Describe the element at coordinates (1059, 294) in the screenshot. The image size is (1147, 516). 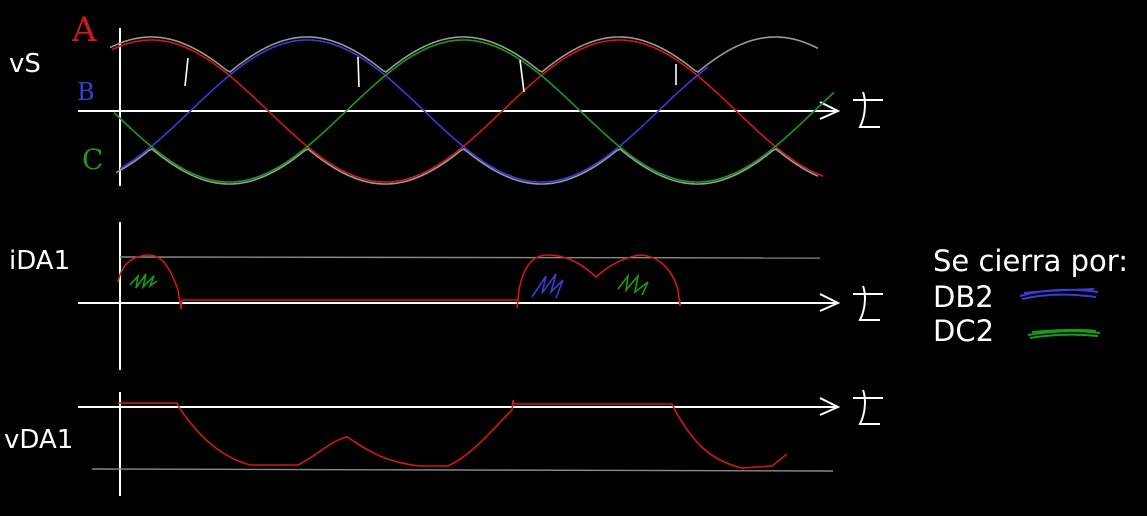
I see `legend-swatch-db2` at that location.